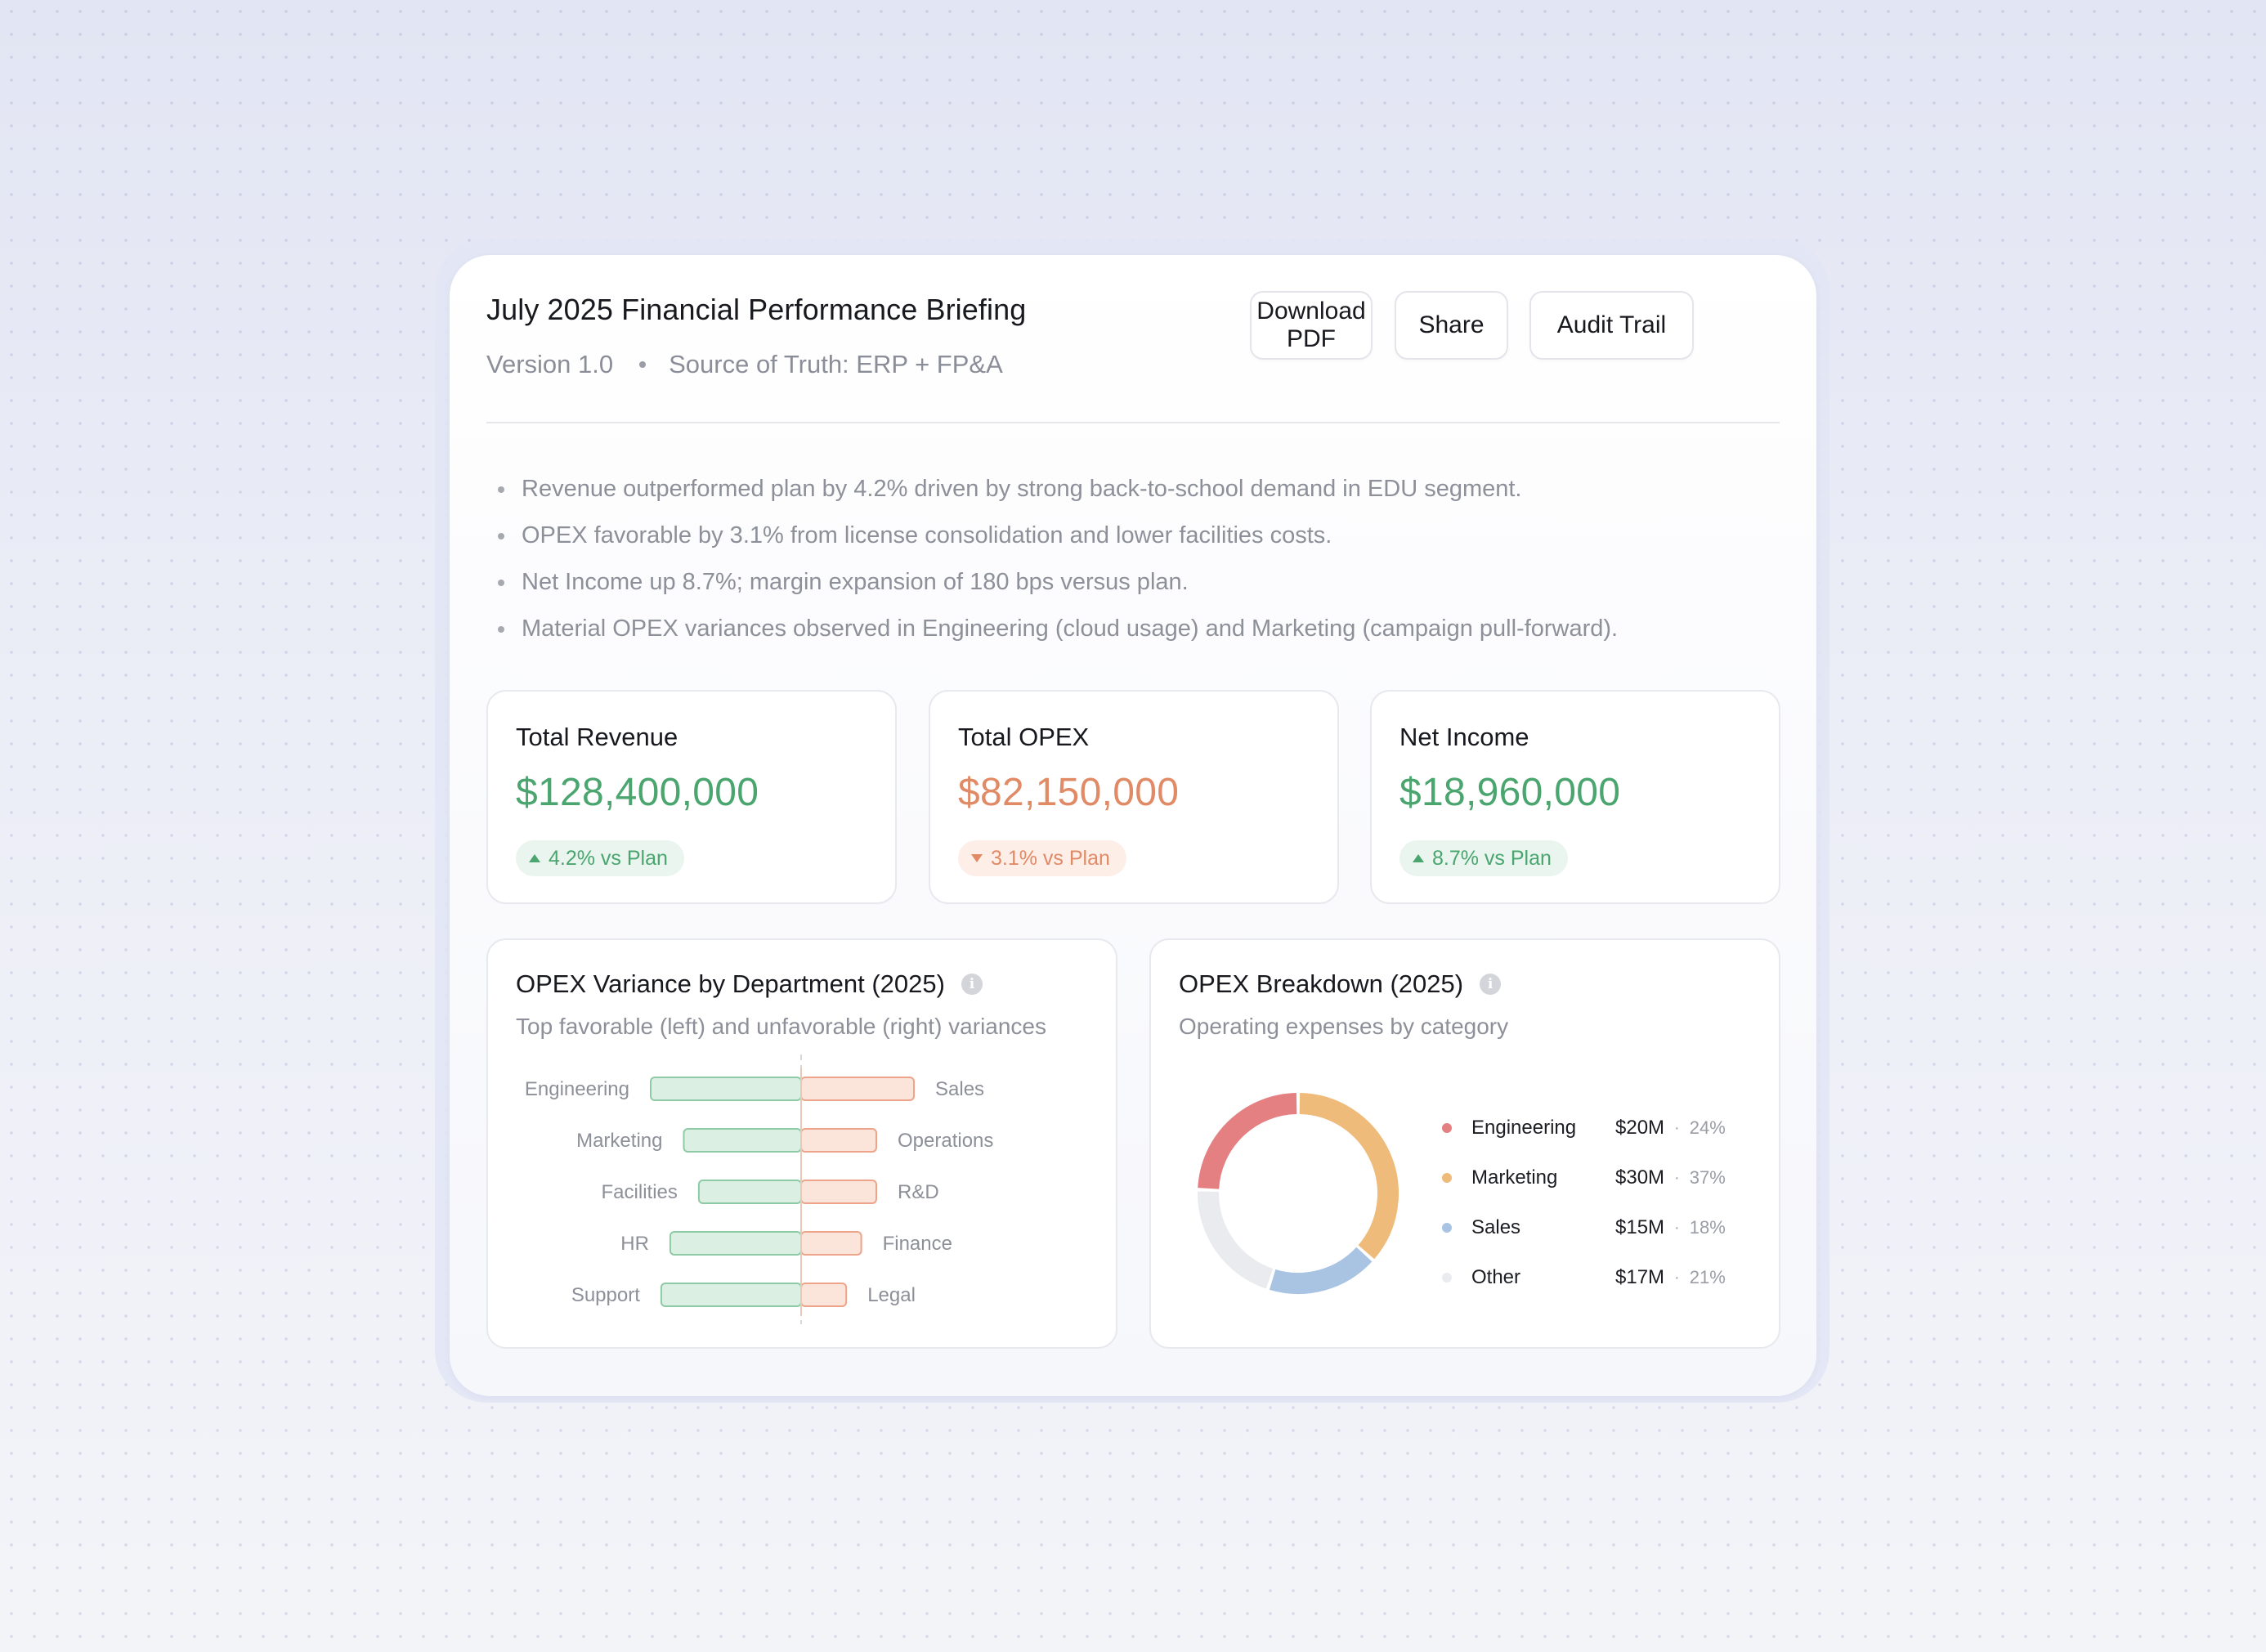  Describe the element at coordinates (1640, 1227) in the screenshot. I see `legend-value: $15M` at that location.